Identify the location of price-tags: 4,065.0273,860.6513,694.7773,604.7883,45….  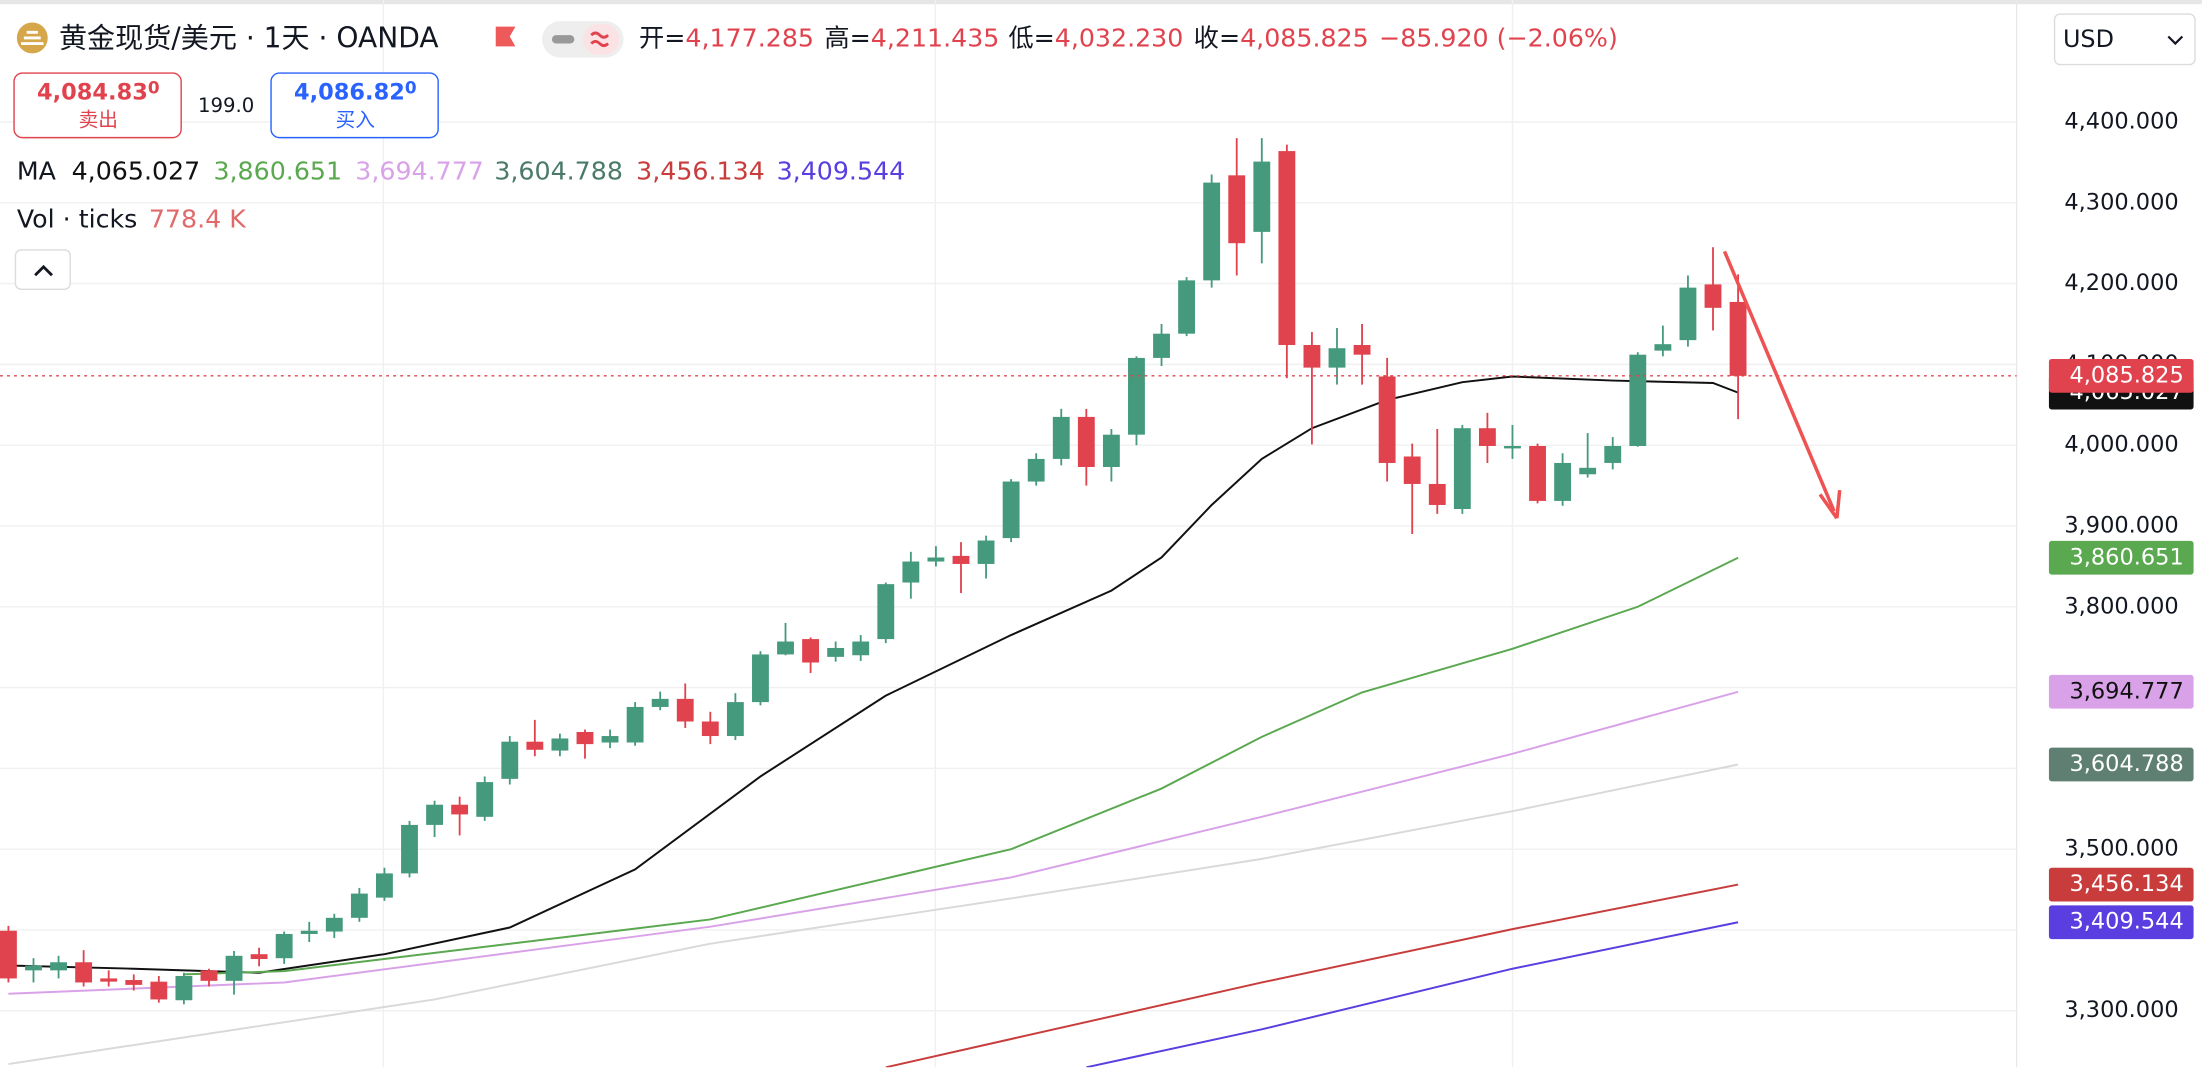
(2121, 649).